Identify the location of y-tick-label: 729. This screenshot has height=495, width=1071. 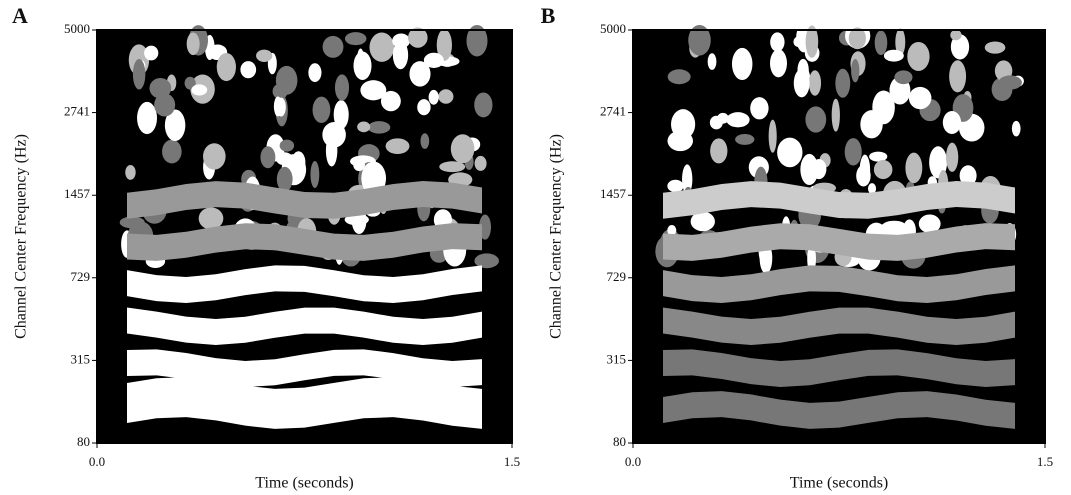
(81, 276).